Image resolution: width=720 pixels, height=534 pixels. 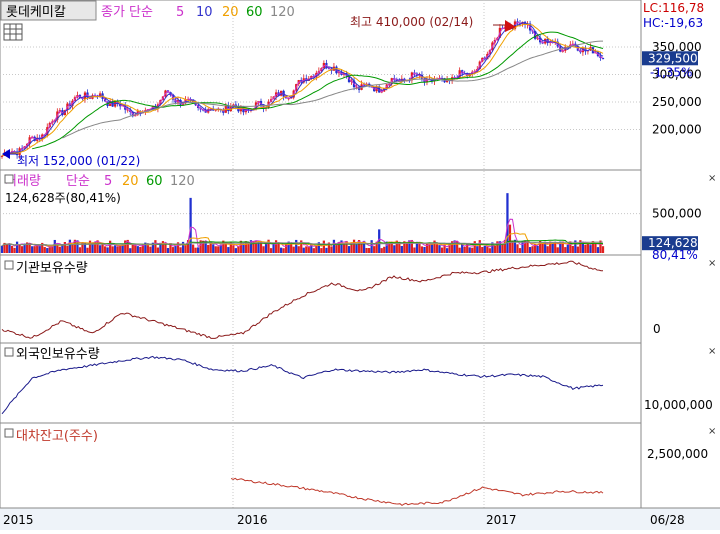 What do you see at coordinates (182, 181) in the screenshot?
I see `volume-ma-legend-120: 120` at bounding box center [182, 181].